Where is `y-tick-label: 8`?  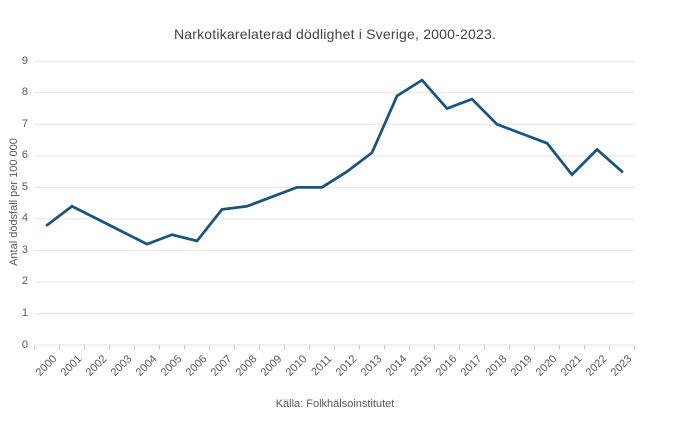
y-tick-label: 8 is located at coordinates (24, 92).